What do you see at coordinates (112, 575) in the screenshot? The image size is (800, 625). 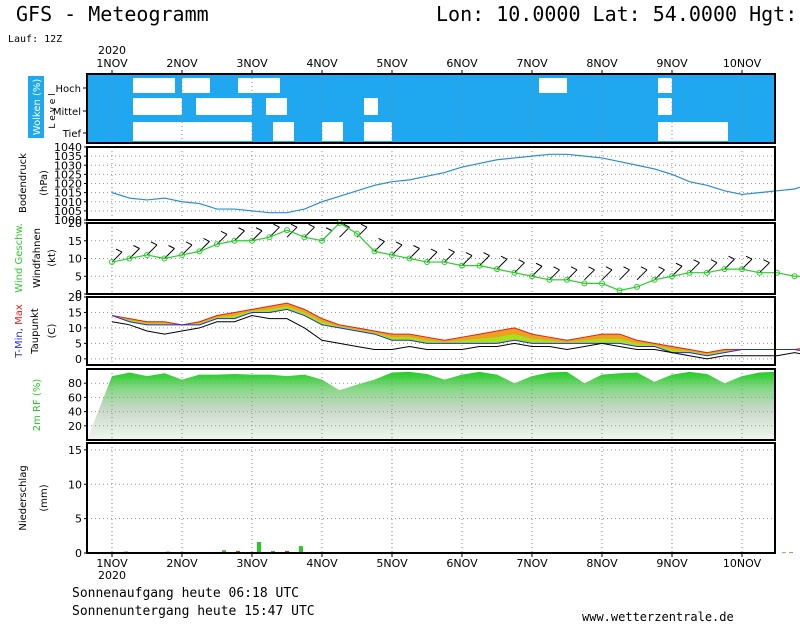 I see `year-label-bottom: 2020` at bounding box center [112, 575].